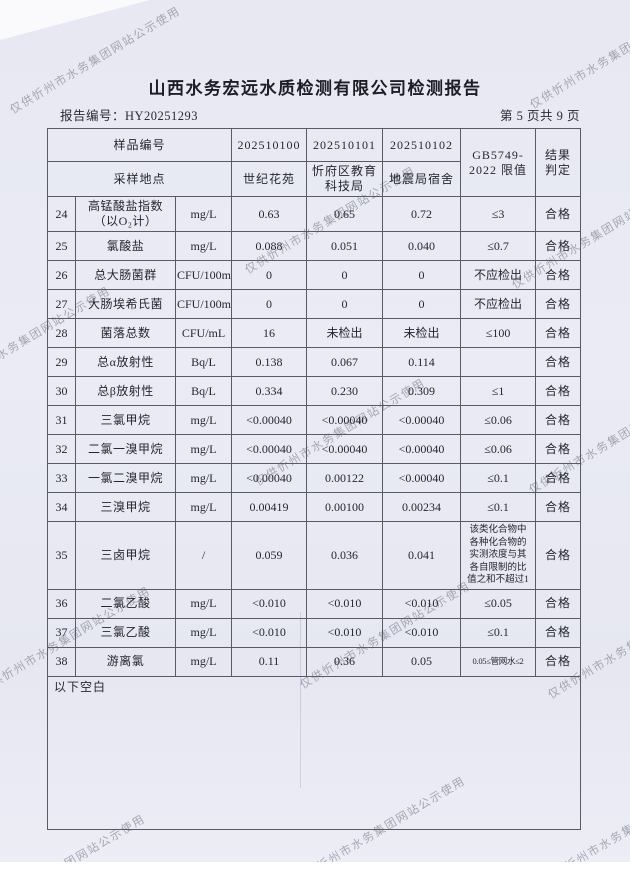 This screenshot has width=630, height=890. What do you see at coordinates (345, 333) in the screenshot?
I see `sample2-value: 未检出` at bounding box center [345, 333].